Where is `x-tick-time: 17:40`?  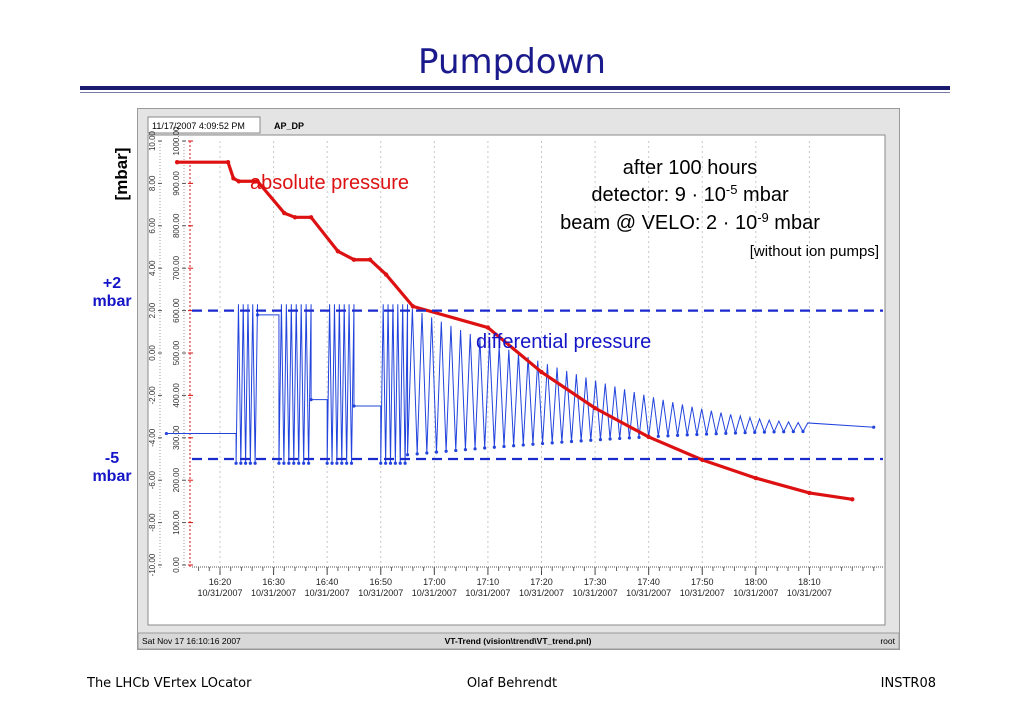 x-tick-time: 17:40 is located at coordinates (648, 582).